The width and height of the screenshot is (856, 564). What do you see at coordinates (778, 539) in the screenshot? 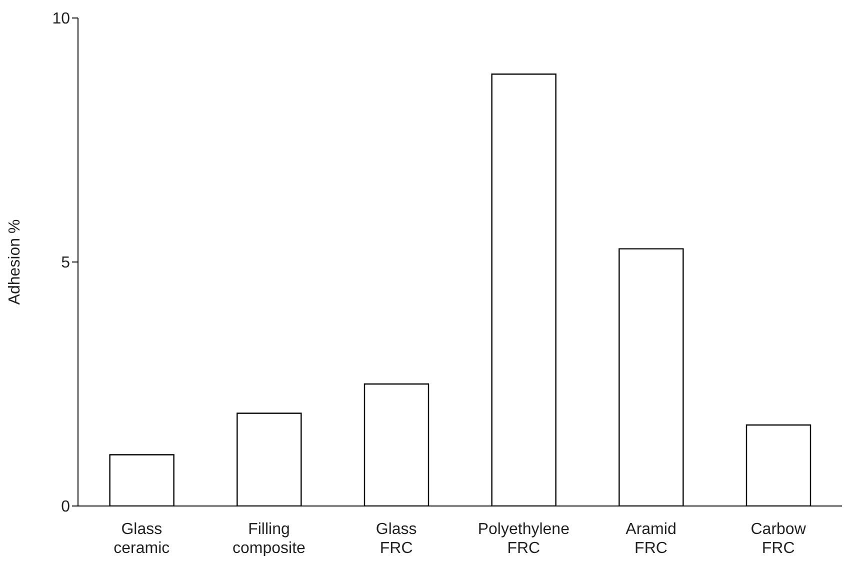
I see `x-tick-label: Carbow FRC` at bounding box center [778, 539].